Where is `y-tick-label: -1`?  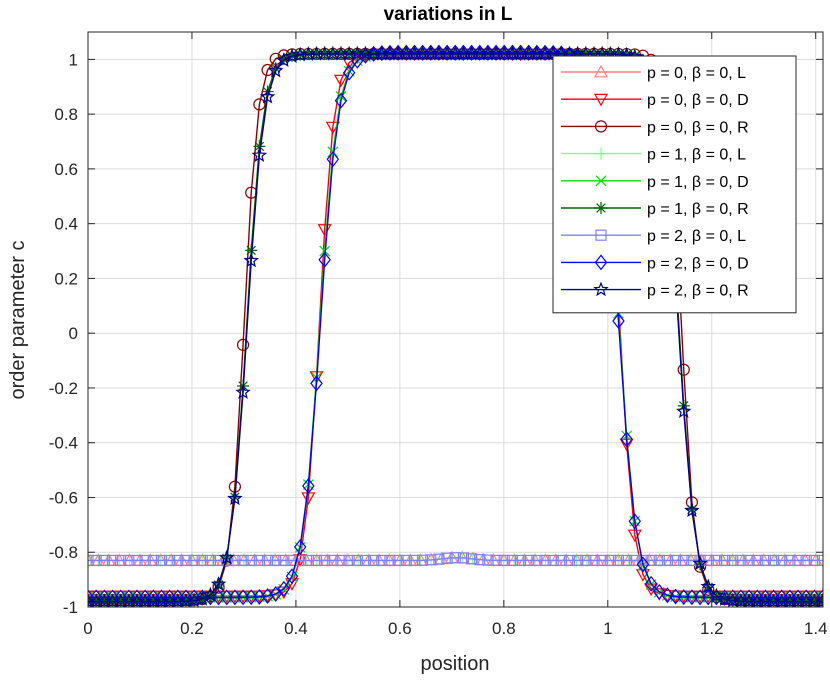 y-tick-label: -1 is located at coordinates (70, 607).